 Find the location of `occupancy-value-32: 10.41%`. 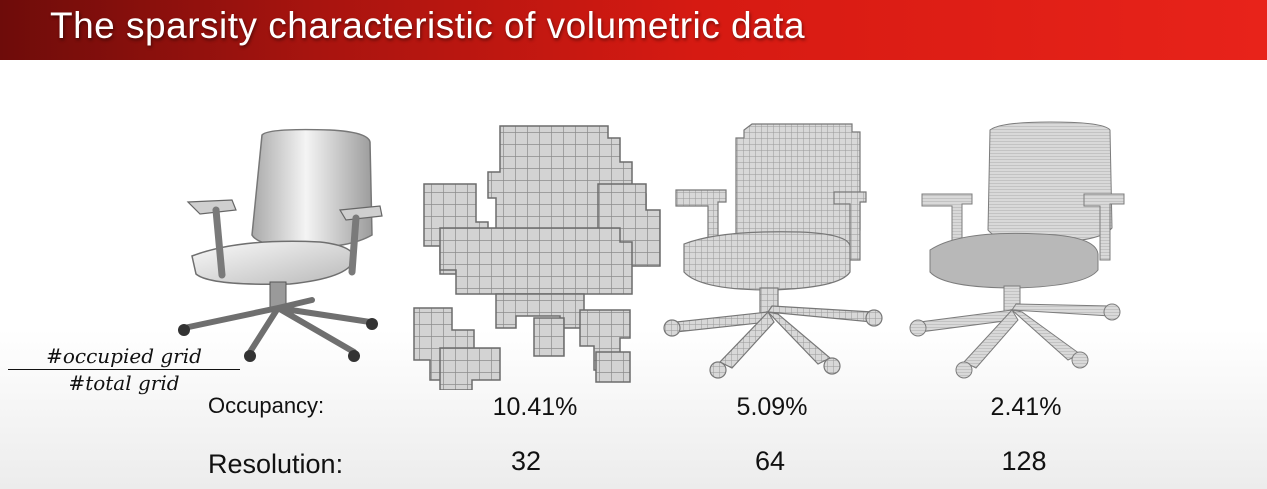

occupancy-value-32: 10.41% is located at coordinates (535, 407).